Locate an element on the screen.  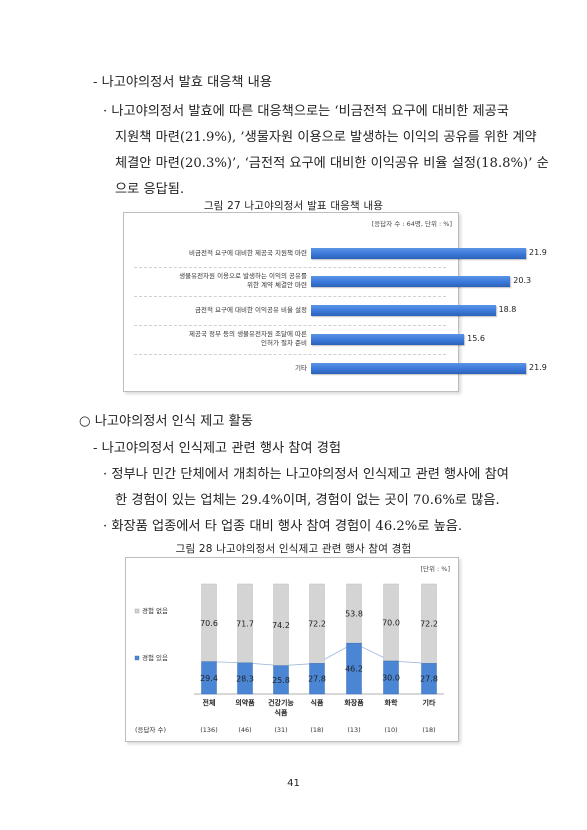
figure27-caption: 그림 27 나고야의정서 발표 대응책 내용 is located at coordinates (293, 206).